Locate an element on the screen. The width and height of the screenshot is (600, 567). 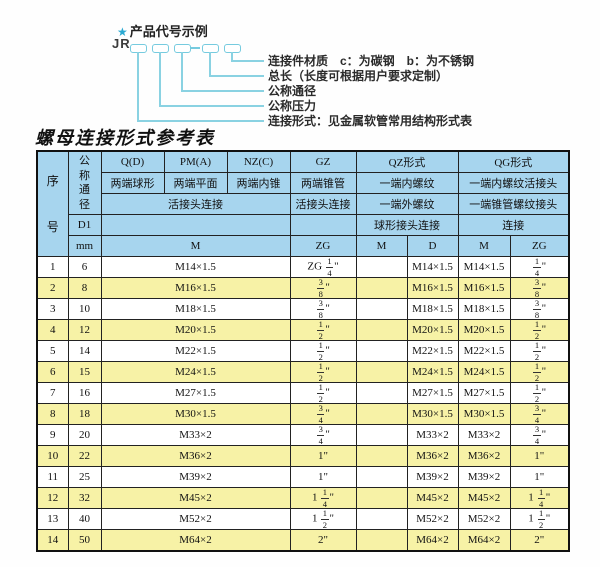
cell-qz_d: M52×2 is located at coordinates (432, 519).